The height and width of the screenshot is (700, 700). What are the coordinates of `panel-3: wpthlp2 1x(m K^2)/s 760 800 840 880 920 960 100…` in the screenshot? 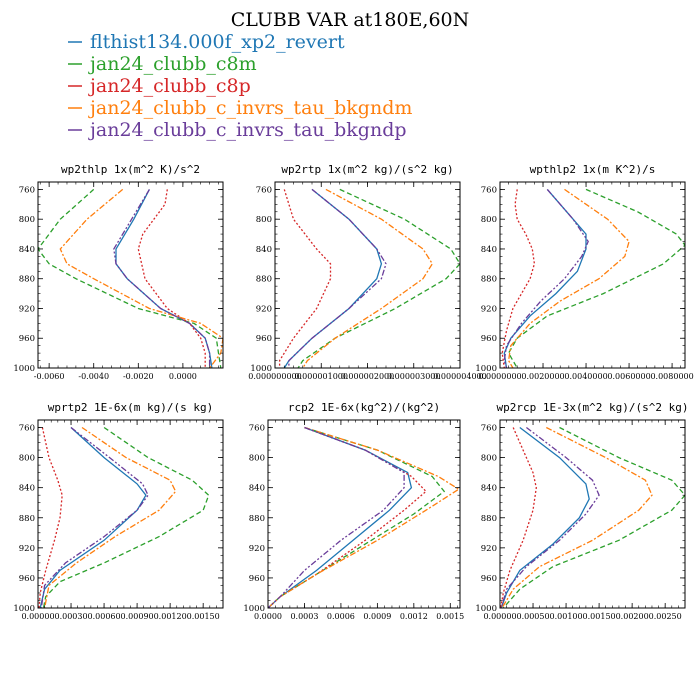 It's located at (584, 272).